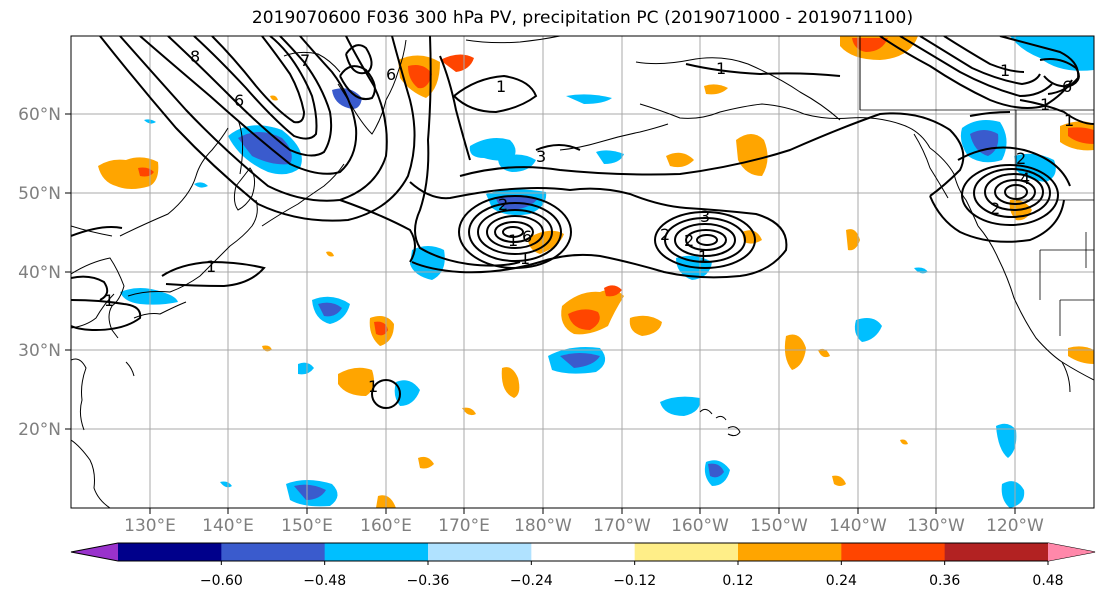 The height and width of the screenshot is (601, 1105). Describe the element at coordinates (428, 581) in the screenshot. I see `colorbar-tick-label: −0.36` at that location.